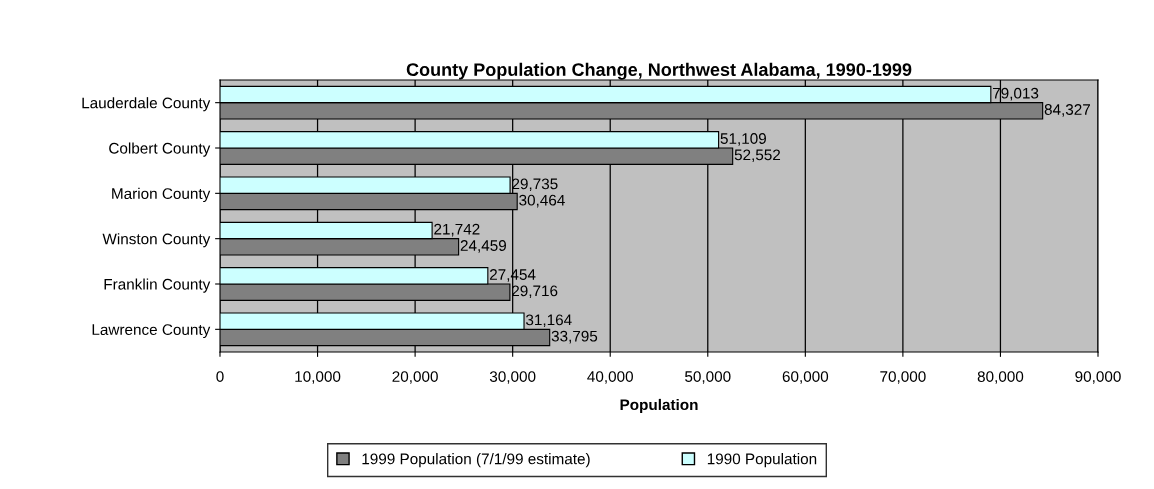 This screenshot has width=1154, height=489. Describe the element at coordinates (476, 460) in the screenshot. I see `legend-label: 1999 Population (7/1/99 estimate)` at that location.